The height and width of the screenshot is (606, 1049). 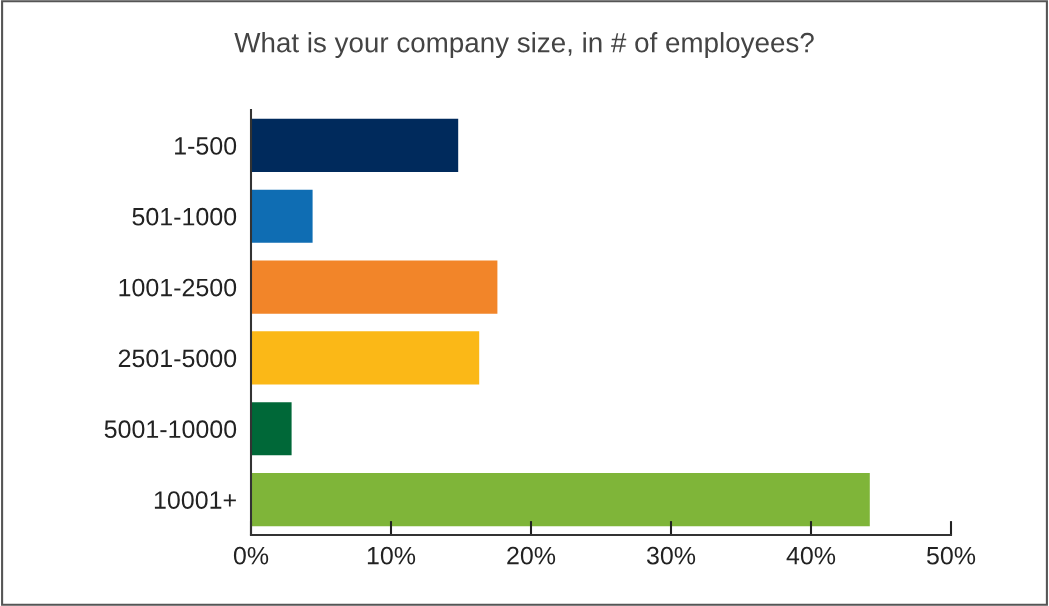 What do you see at coordinates (170, 429) in the screenshot?
I see `y-tick-label: 5001-10000` at bounding box center [170, 429].